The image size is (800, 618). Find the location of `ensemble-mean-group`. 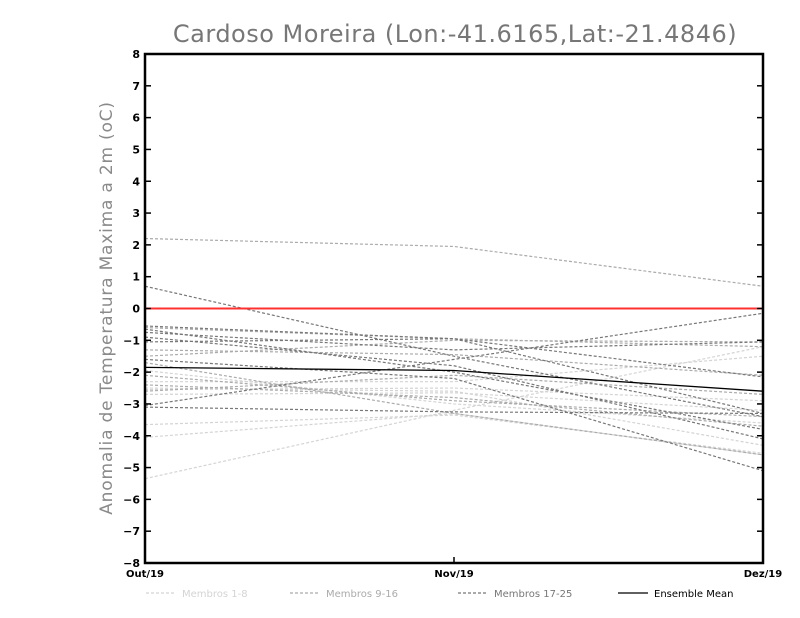

ensemble-mean-group is located at coordinates (454, 379).